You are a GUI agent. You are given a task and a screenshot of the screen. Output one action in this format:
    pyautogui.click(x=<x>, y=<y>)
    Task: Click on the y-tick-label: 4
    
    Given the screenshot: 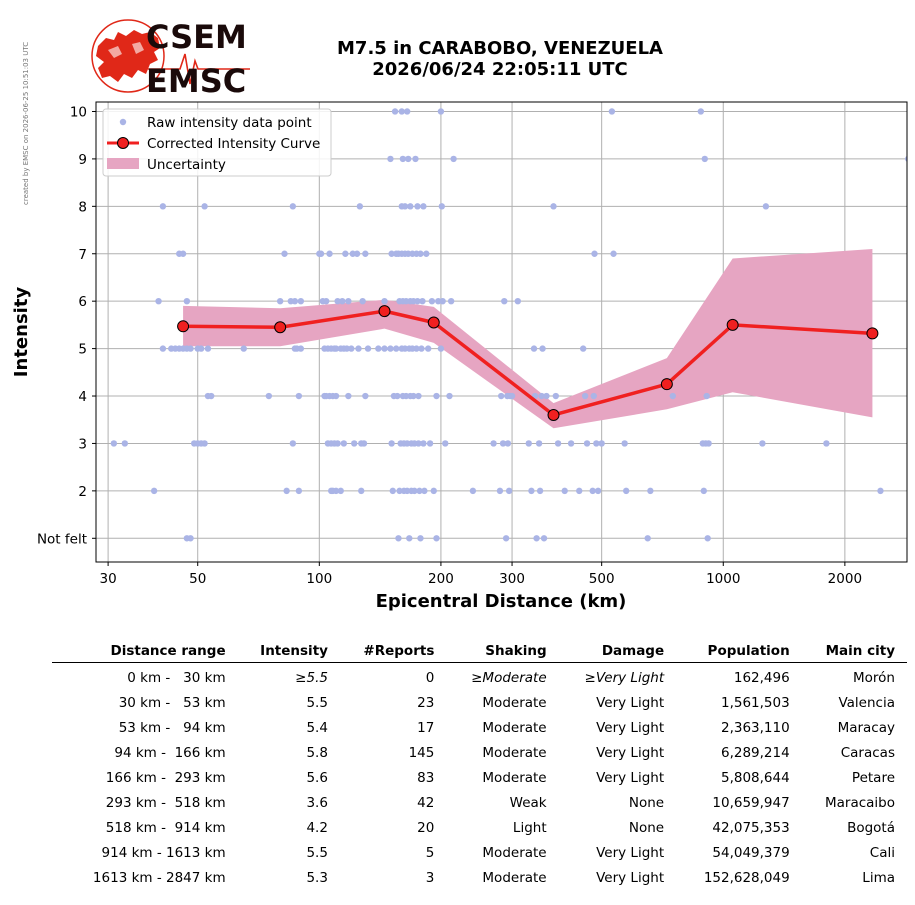 What is the action you would take?
    pyautogui.click(x=82, y=397)
    